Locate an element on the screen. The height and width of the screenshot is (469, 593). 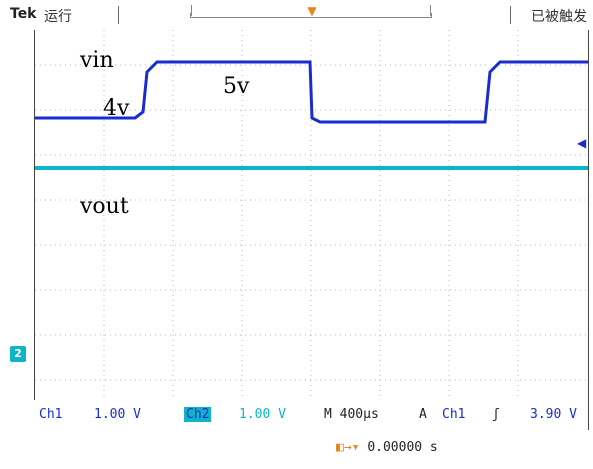
ch2-scale: 1.00 V is located at coordinates (262, 414).